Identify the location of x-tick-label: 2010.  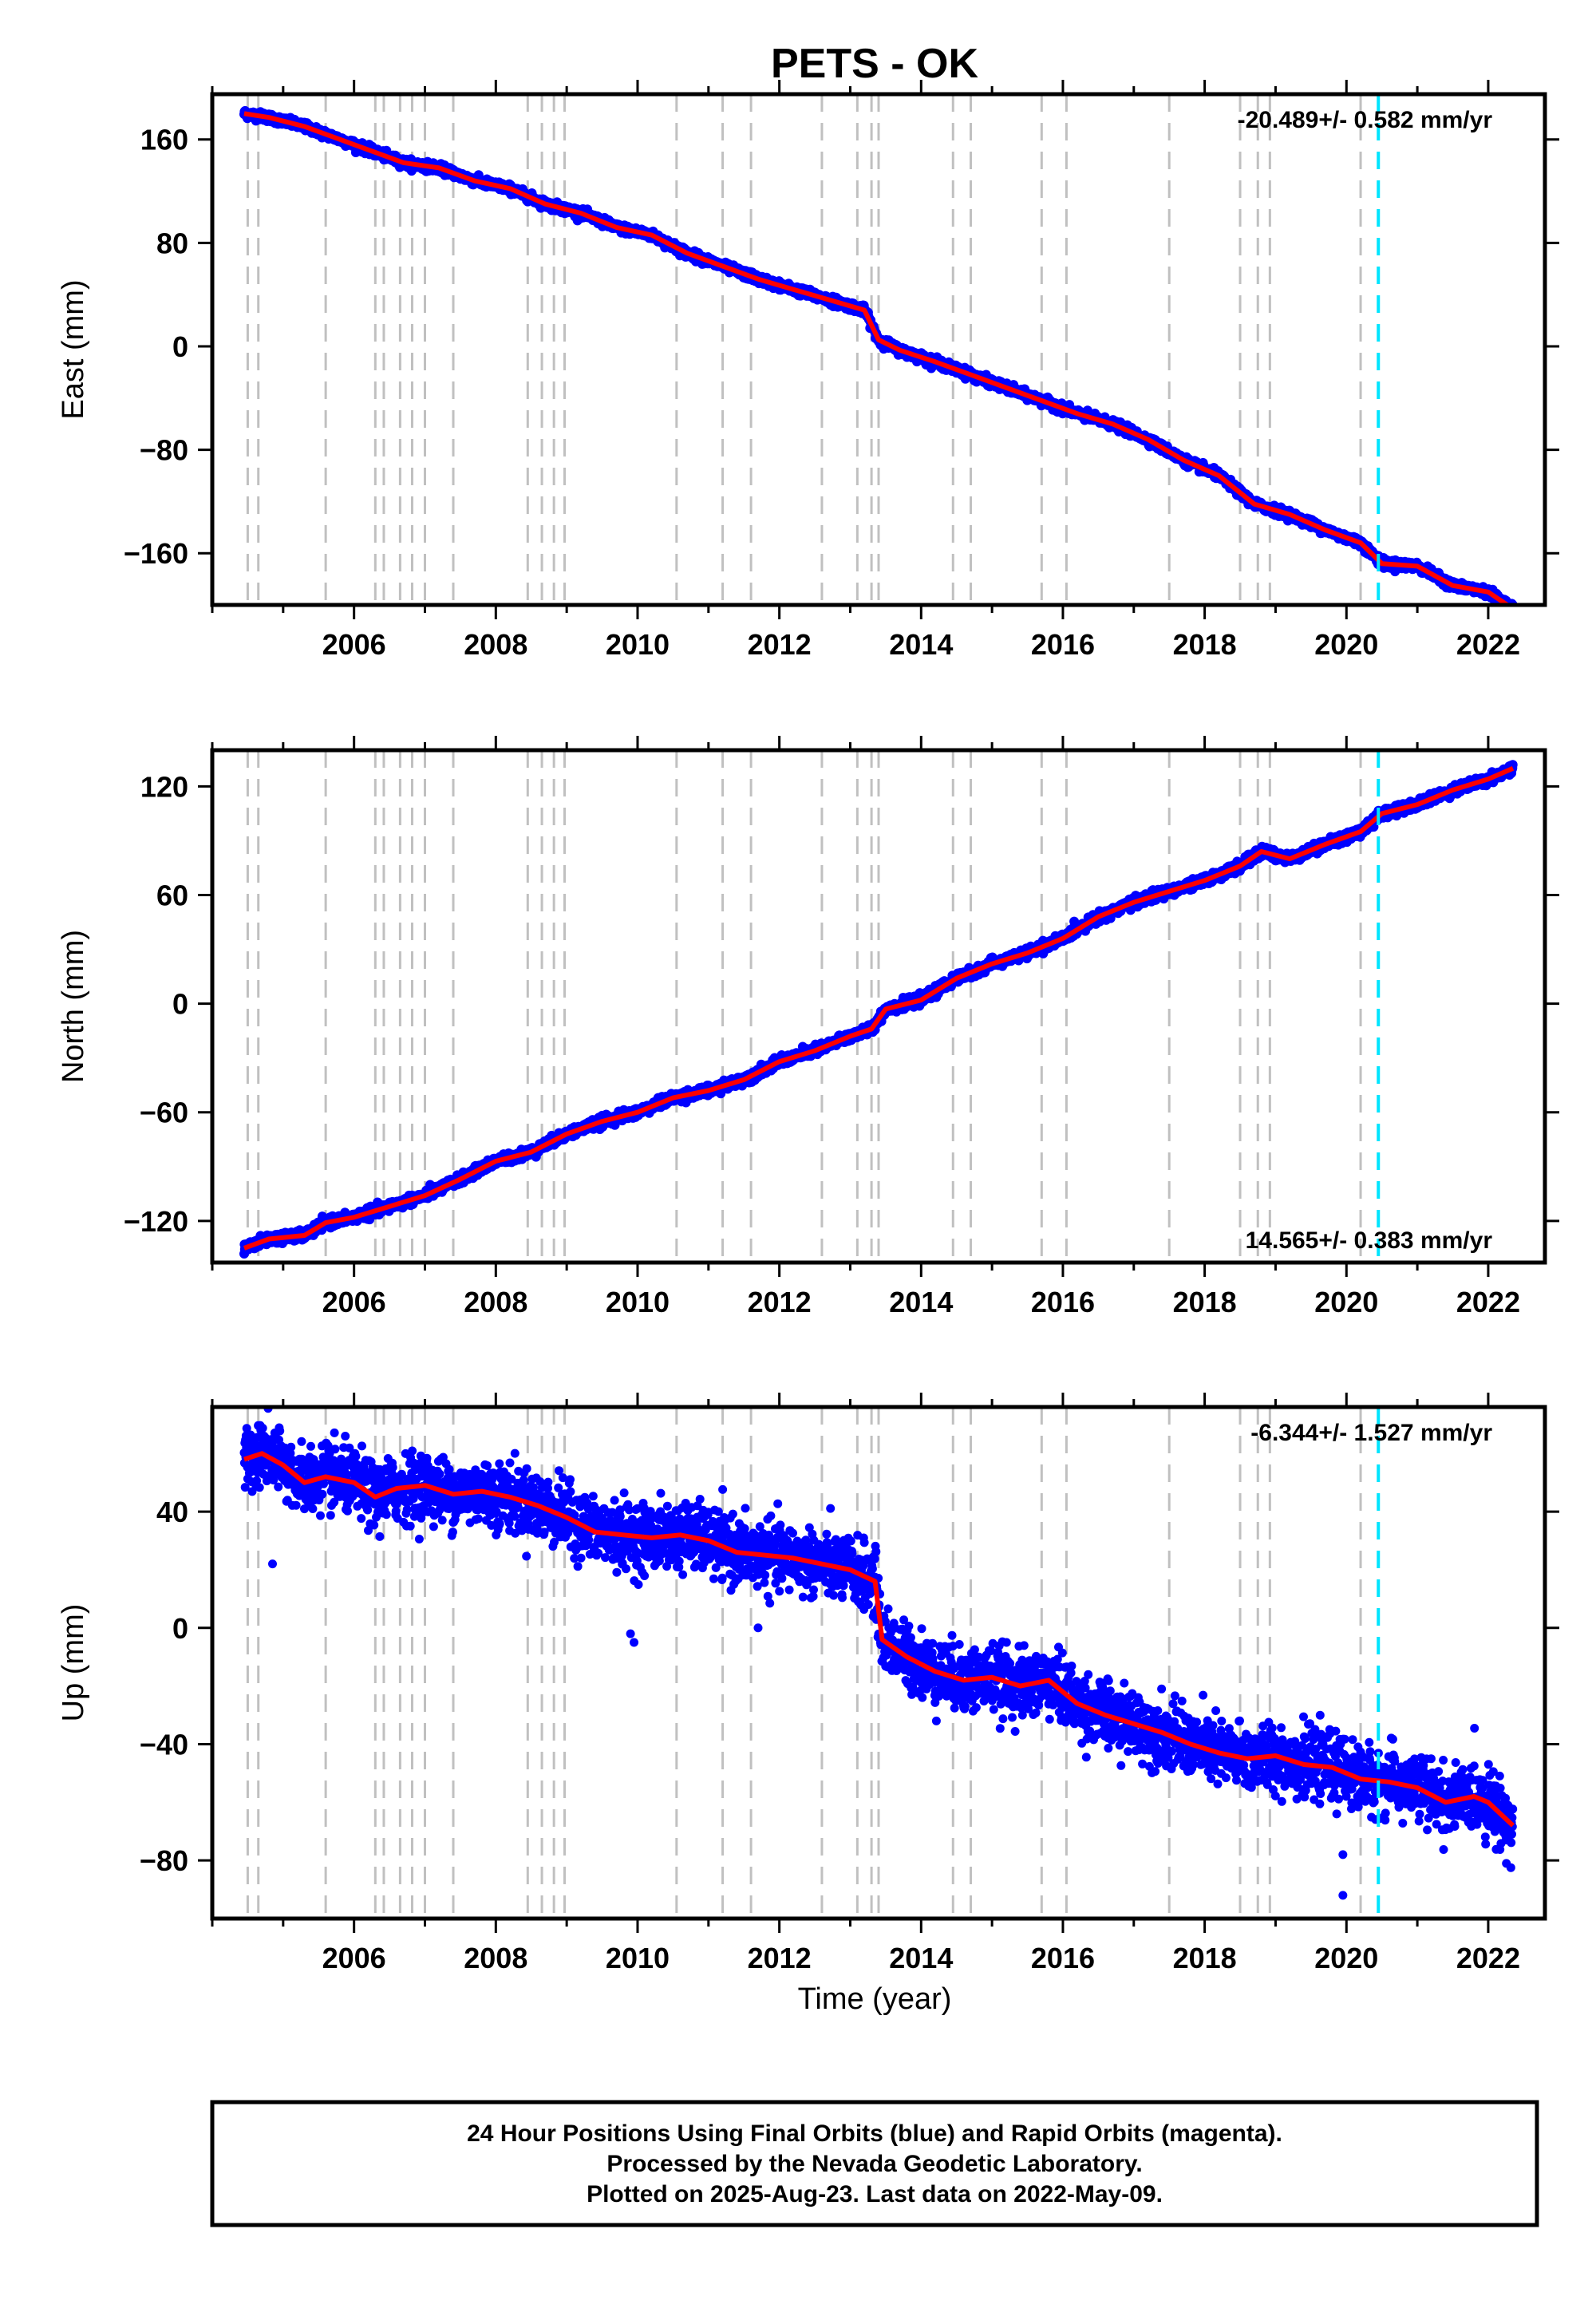
(638, 644).